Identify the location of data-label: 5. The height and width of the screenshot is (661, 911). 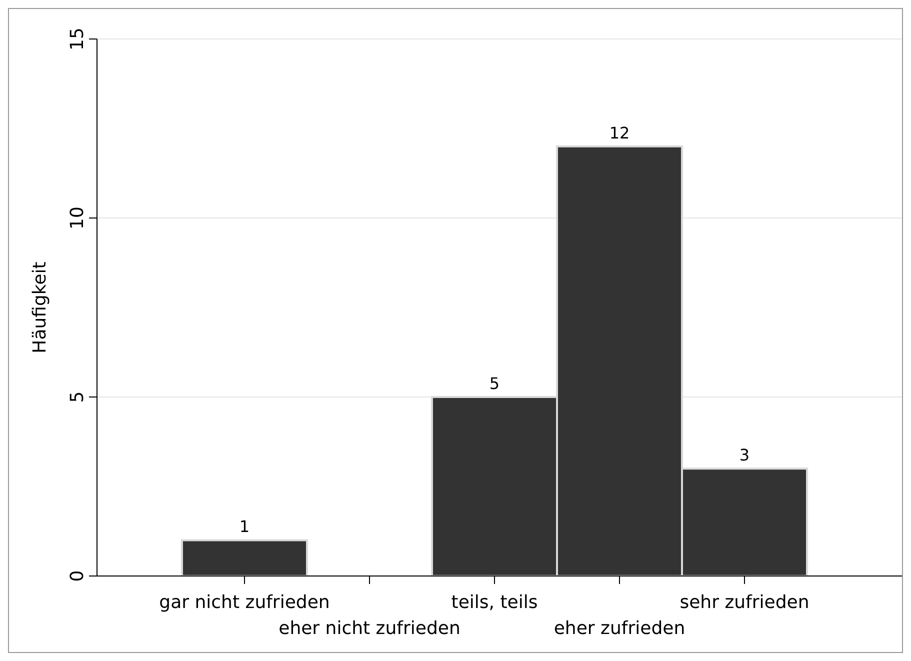
(494, 383).